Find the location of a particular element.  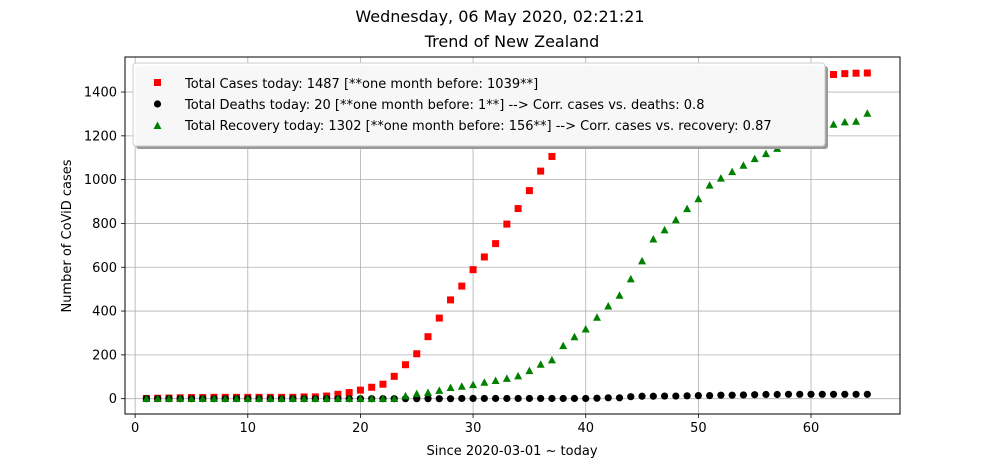

legend-marker-deaths is located at coordinates (157, 104).